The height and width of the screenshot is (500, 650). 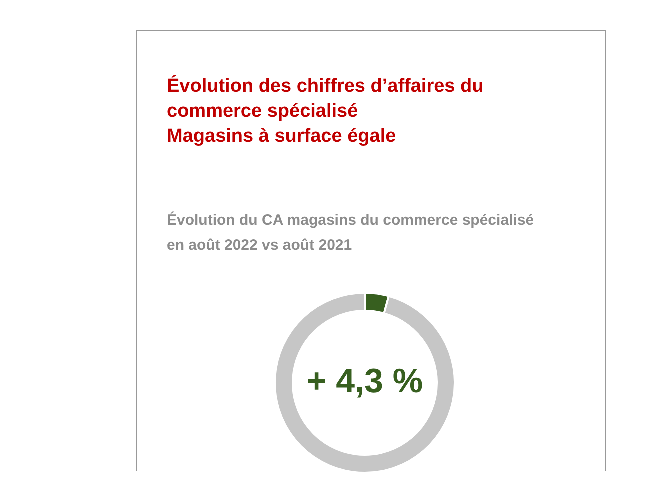 What do you see at coordinates (325, 111) in the screenshot?
I see `chart-title: Évolution des chiffres d’affaires du commerce spécialisé Magasins à surface égale` at bounding box center [325, 111].